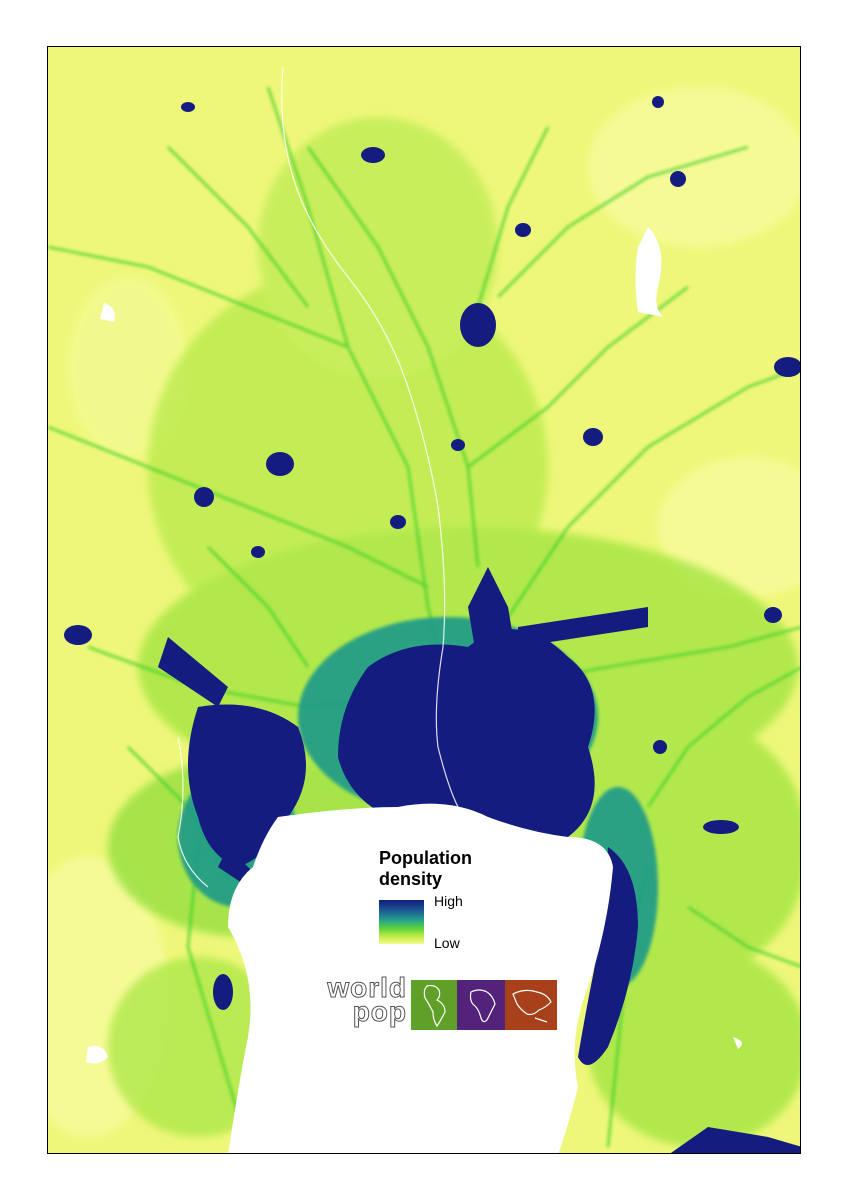 This screenshot has height=1200, width=849. Describe the element at coordinates (448, 901) in the screenshot. I see `legend-high-label: High` at that location.